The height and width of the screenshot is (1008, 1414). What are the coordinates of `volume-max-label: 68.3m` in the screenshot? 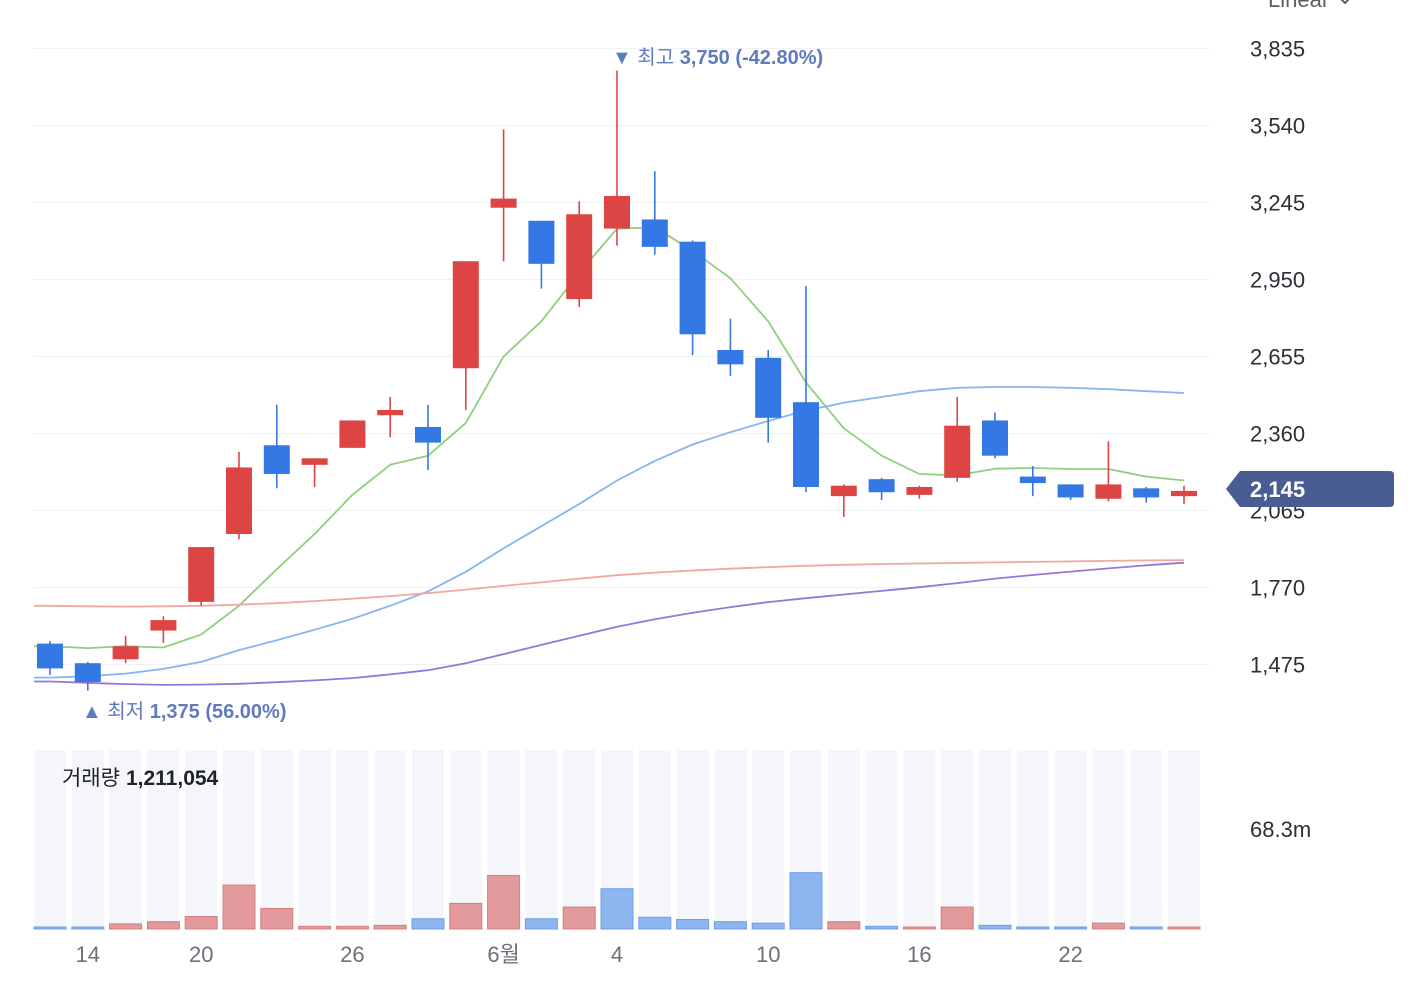 It's located at (1280, 829).